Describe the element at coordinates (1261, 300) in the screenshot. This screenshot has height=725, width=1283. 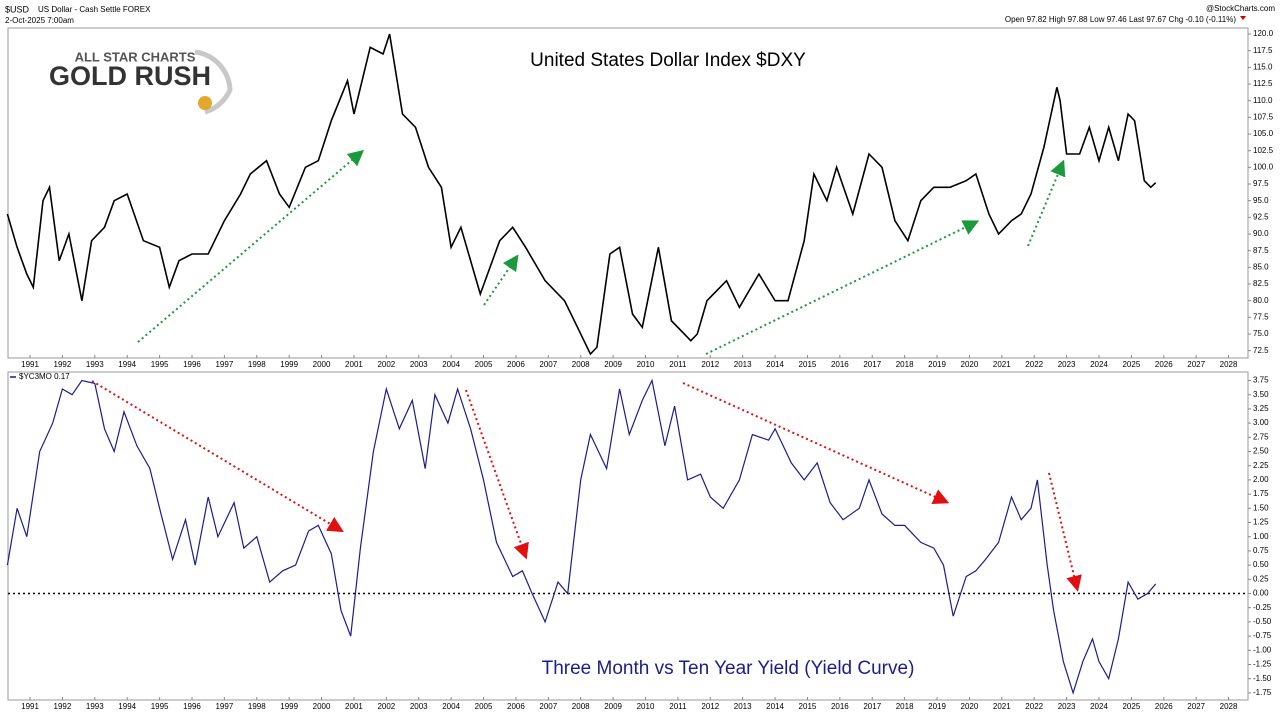
I see `y-tick-label: 80.0` at that location.